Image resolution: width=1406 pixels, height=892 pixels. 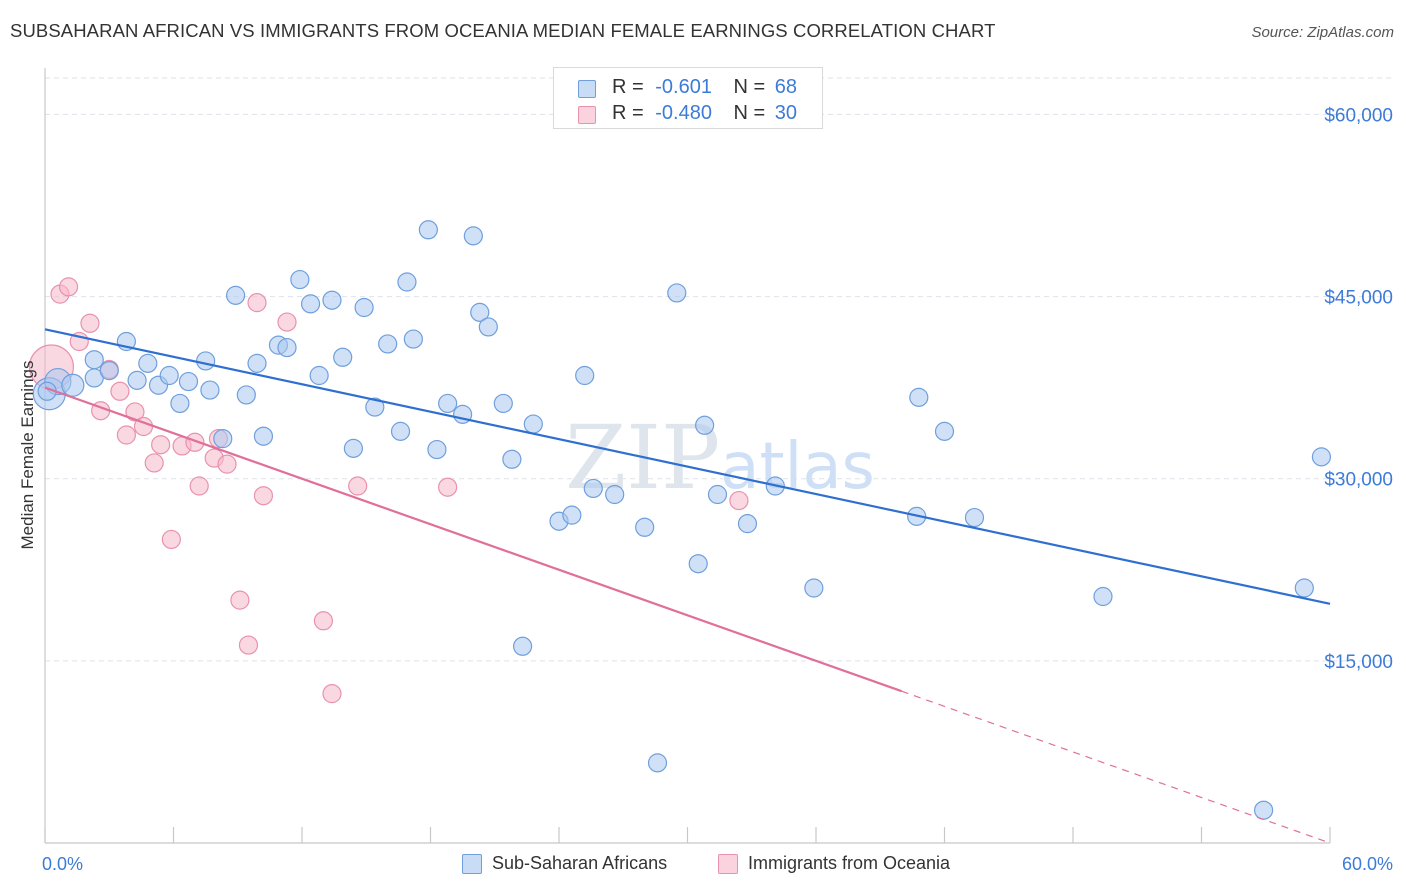 I want to click on x-tick-labels: 0.0% 60.0%, so click(x=717, y=864).